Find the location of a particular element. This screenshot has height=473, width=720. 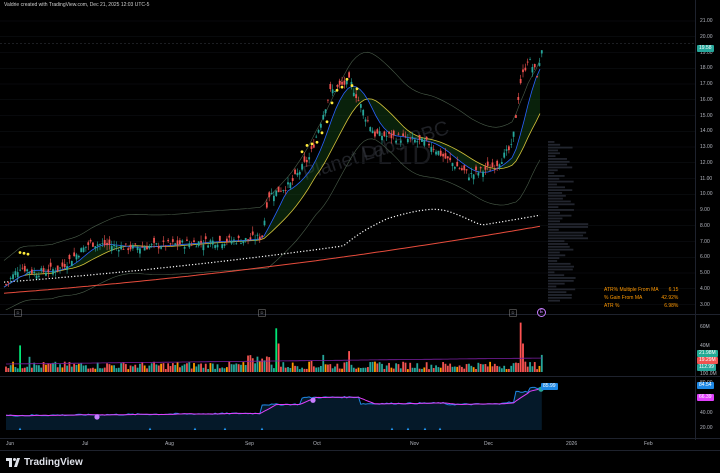

earnings-marker-icon: E is located at coordinates (541, 312).